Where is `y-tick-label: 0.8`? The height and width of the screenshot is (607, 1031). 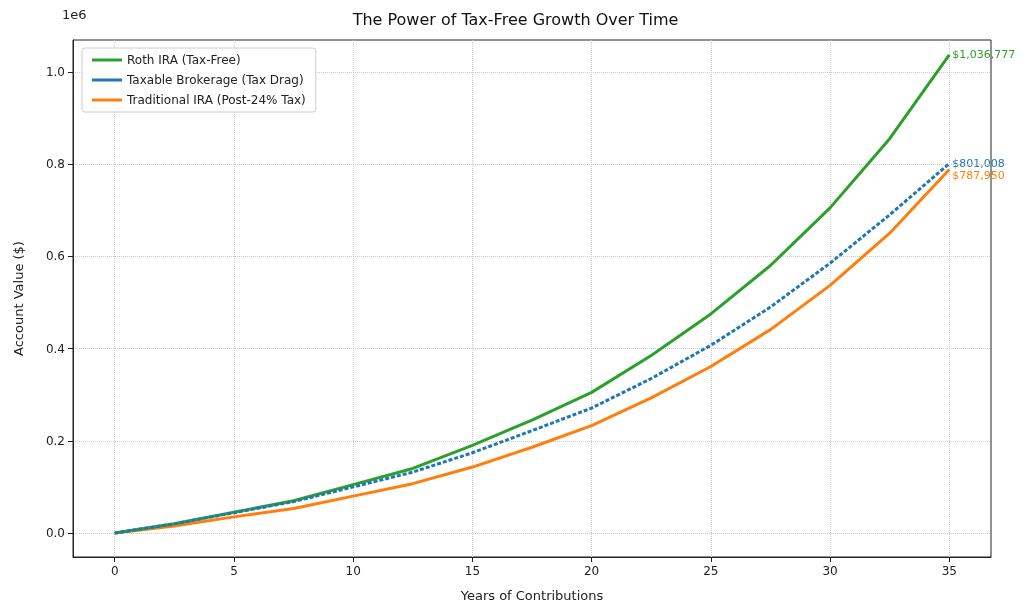
y-tick-label: 0.8 is located at coordinates (55, 164).